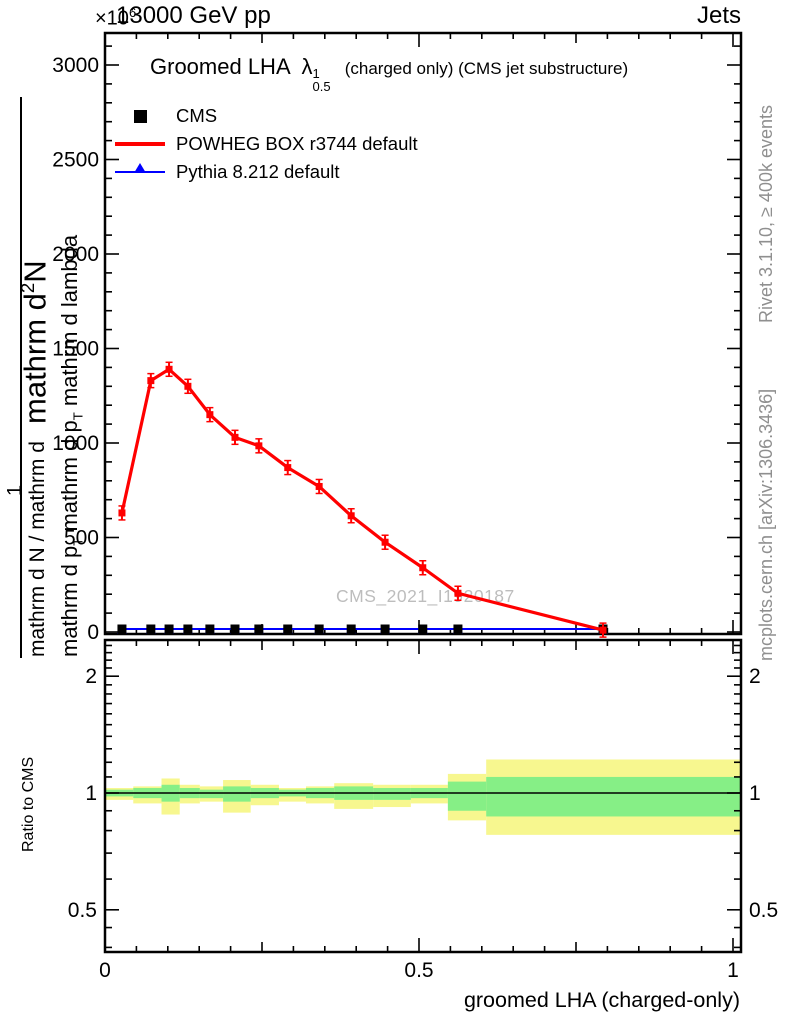  Describe the element at coordinates (75, 65) in the screenshot. I see `svg-text: 3000` at that location.